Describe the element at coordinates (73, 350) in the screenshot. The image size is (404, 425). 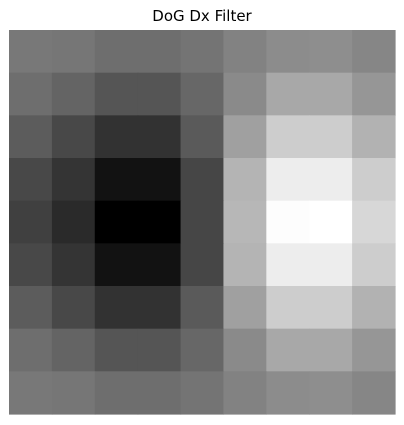
I see `heatmap-cell-r7-c1` at that location.